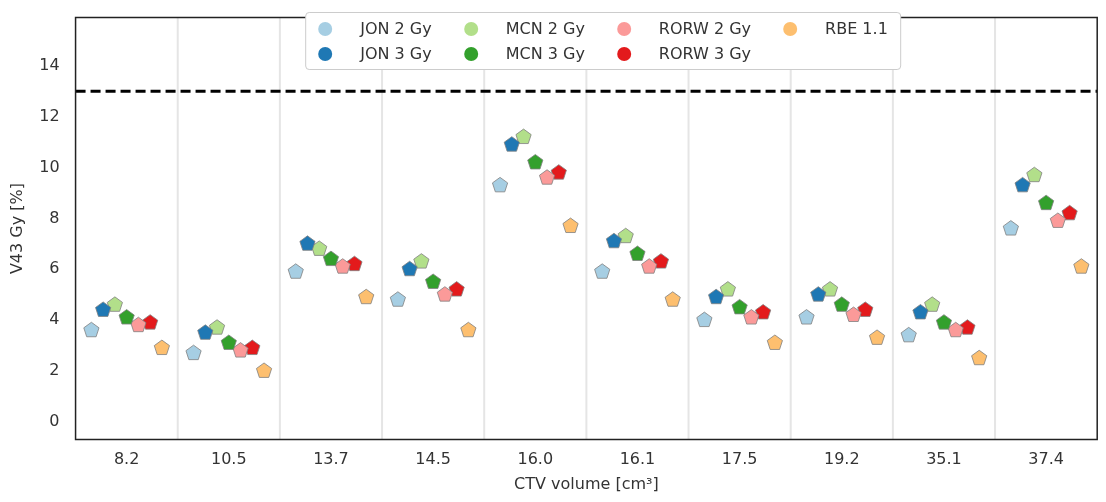 This screenshot has height=502, width=1106. What do you see at coordinates (54, 217) in the screenshot?
I see `y-tick-label: 8` at bounding box center [54, 217].